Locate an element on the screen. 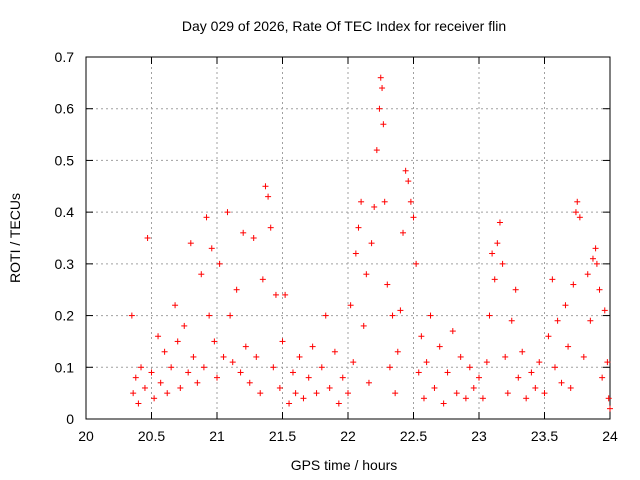 The width and height of the screenshot is (640, 480). x-tick-label: 23 is located at coordinates (479, 436).